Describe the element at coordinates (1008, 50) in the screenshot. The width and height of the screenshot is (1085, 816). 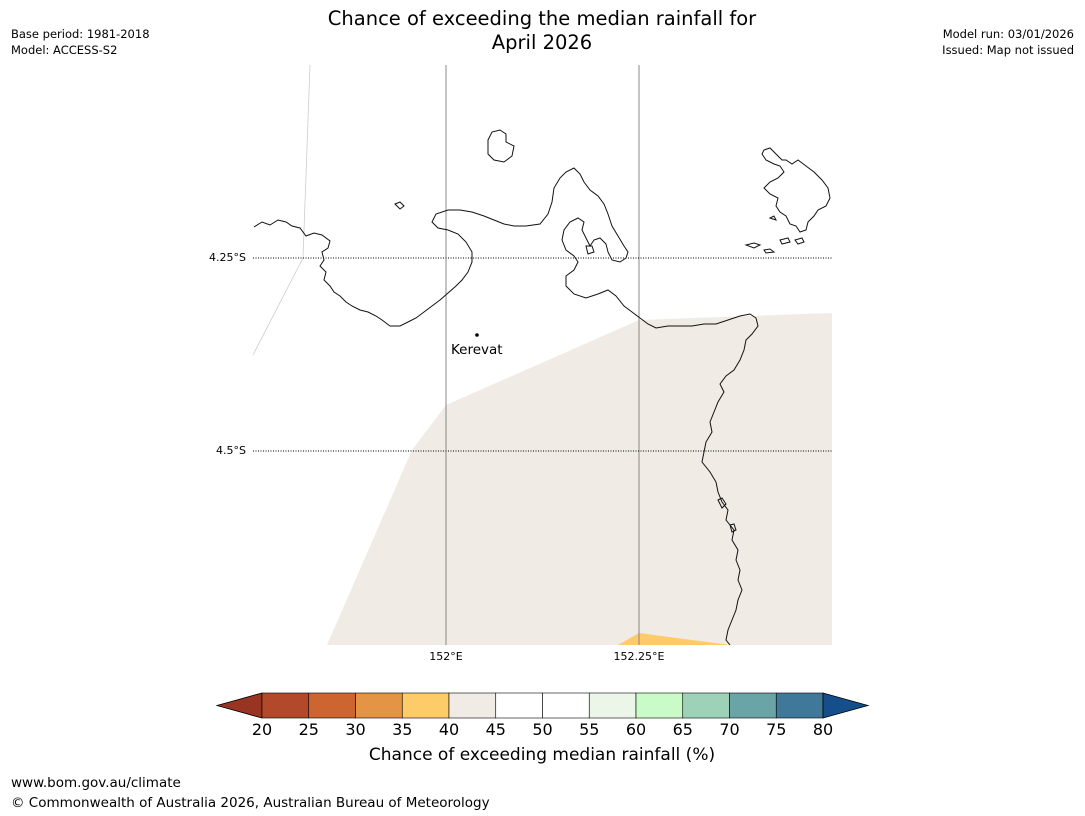
I see `issued-text: Issued: Map not issued` at that location.